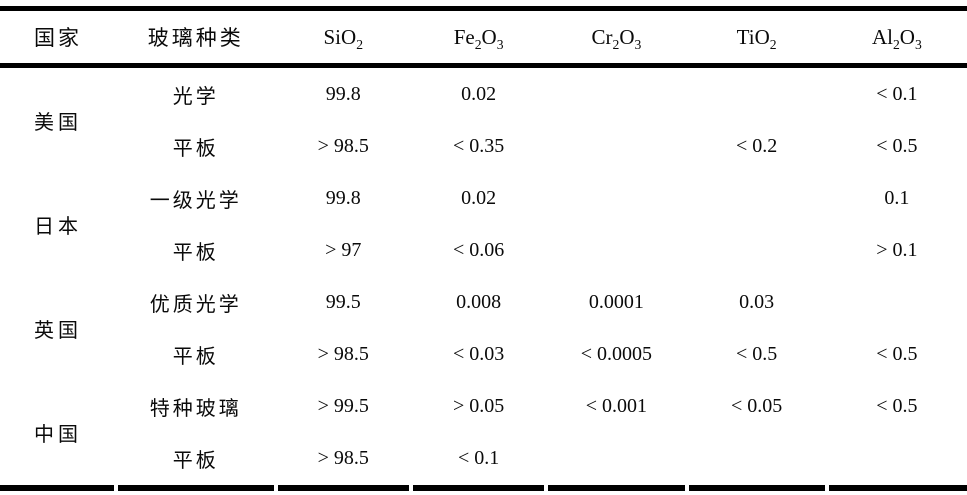 This screenshot has width=967, height=495. I want to click on top-rule, so click(483, 8).